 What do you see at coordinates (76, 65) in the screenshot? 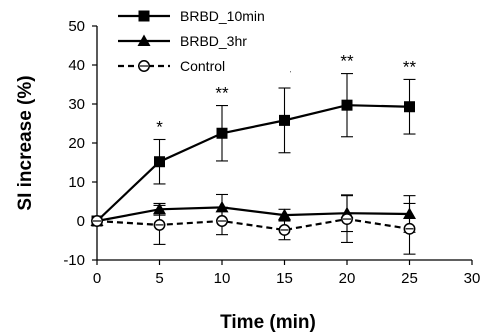
I see `y-tick-label: 40` at bounding box center [76, 65].